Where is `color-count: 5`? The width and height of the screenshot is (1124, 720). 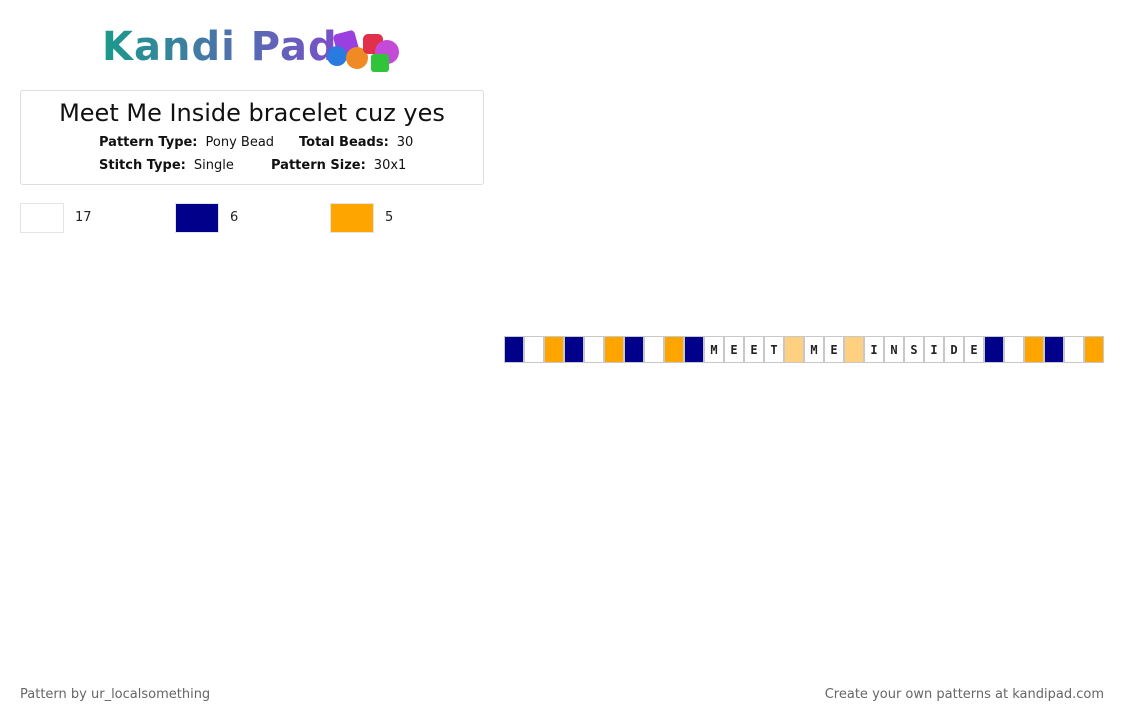 color-count: 5 is located at coordinates (389, 217).